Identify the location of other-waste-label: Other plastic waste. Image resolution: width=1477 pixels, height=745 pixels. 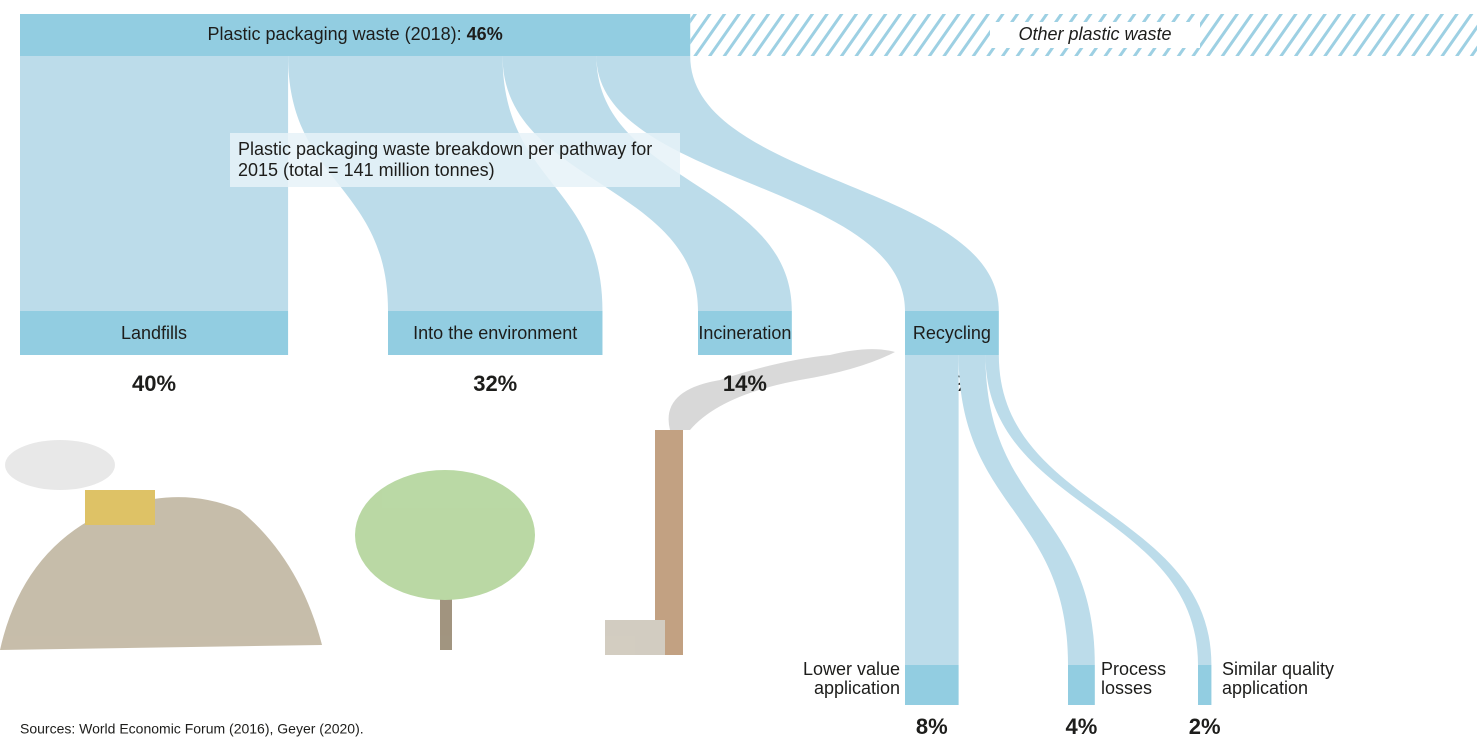
(1094, 34).